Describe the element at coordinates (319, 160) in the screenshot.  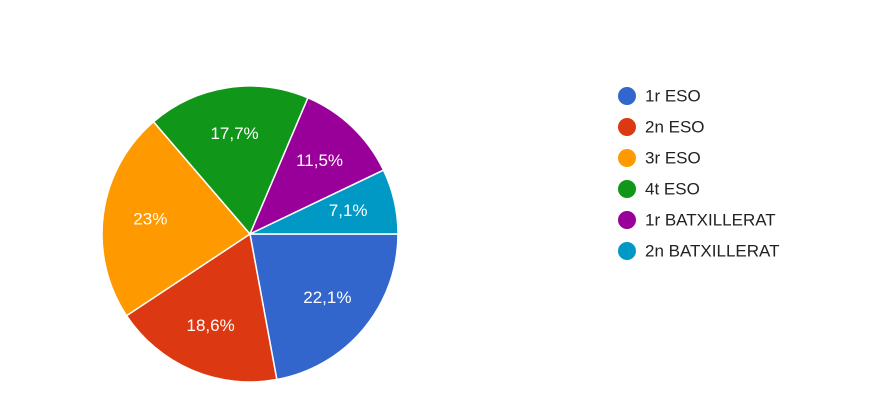
I see `slice-label: 11,5%` at that location.